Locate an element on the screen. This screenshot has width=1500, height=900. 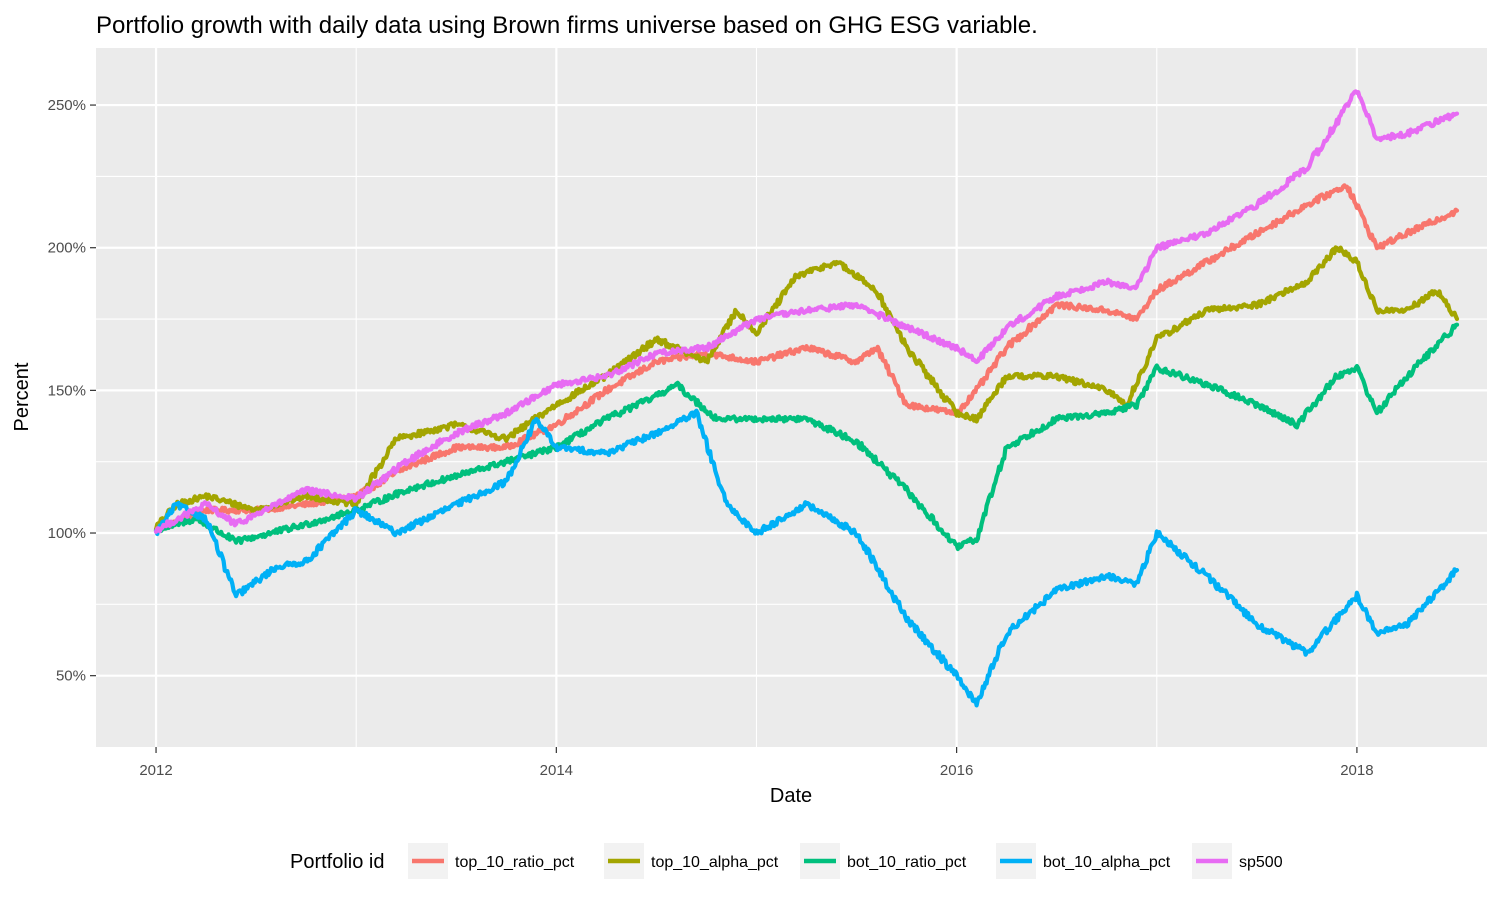
legend-title: Portfolio id is located at coordinates (337, 862).